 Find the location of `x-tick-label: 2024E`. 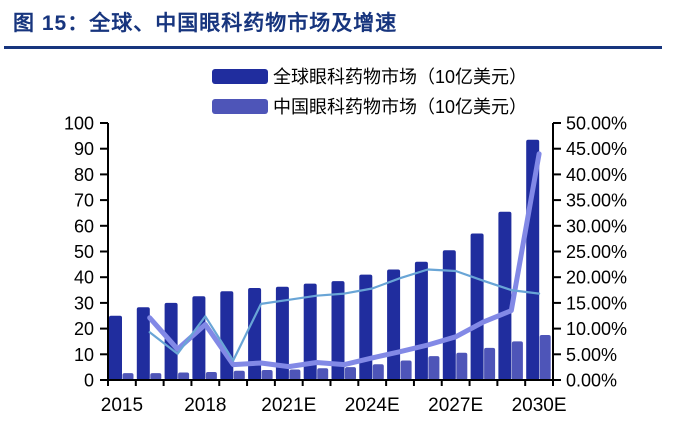

x-tick-label: 2024E is located at coordinates (372, 405).